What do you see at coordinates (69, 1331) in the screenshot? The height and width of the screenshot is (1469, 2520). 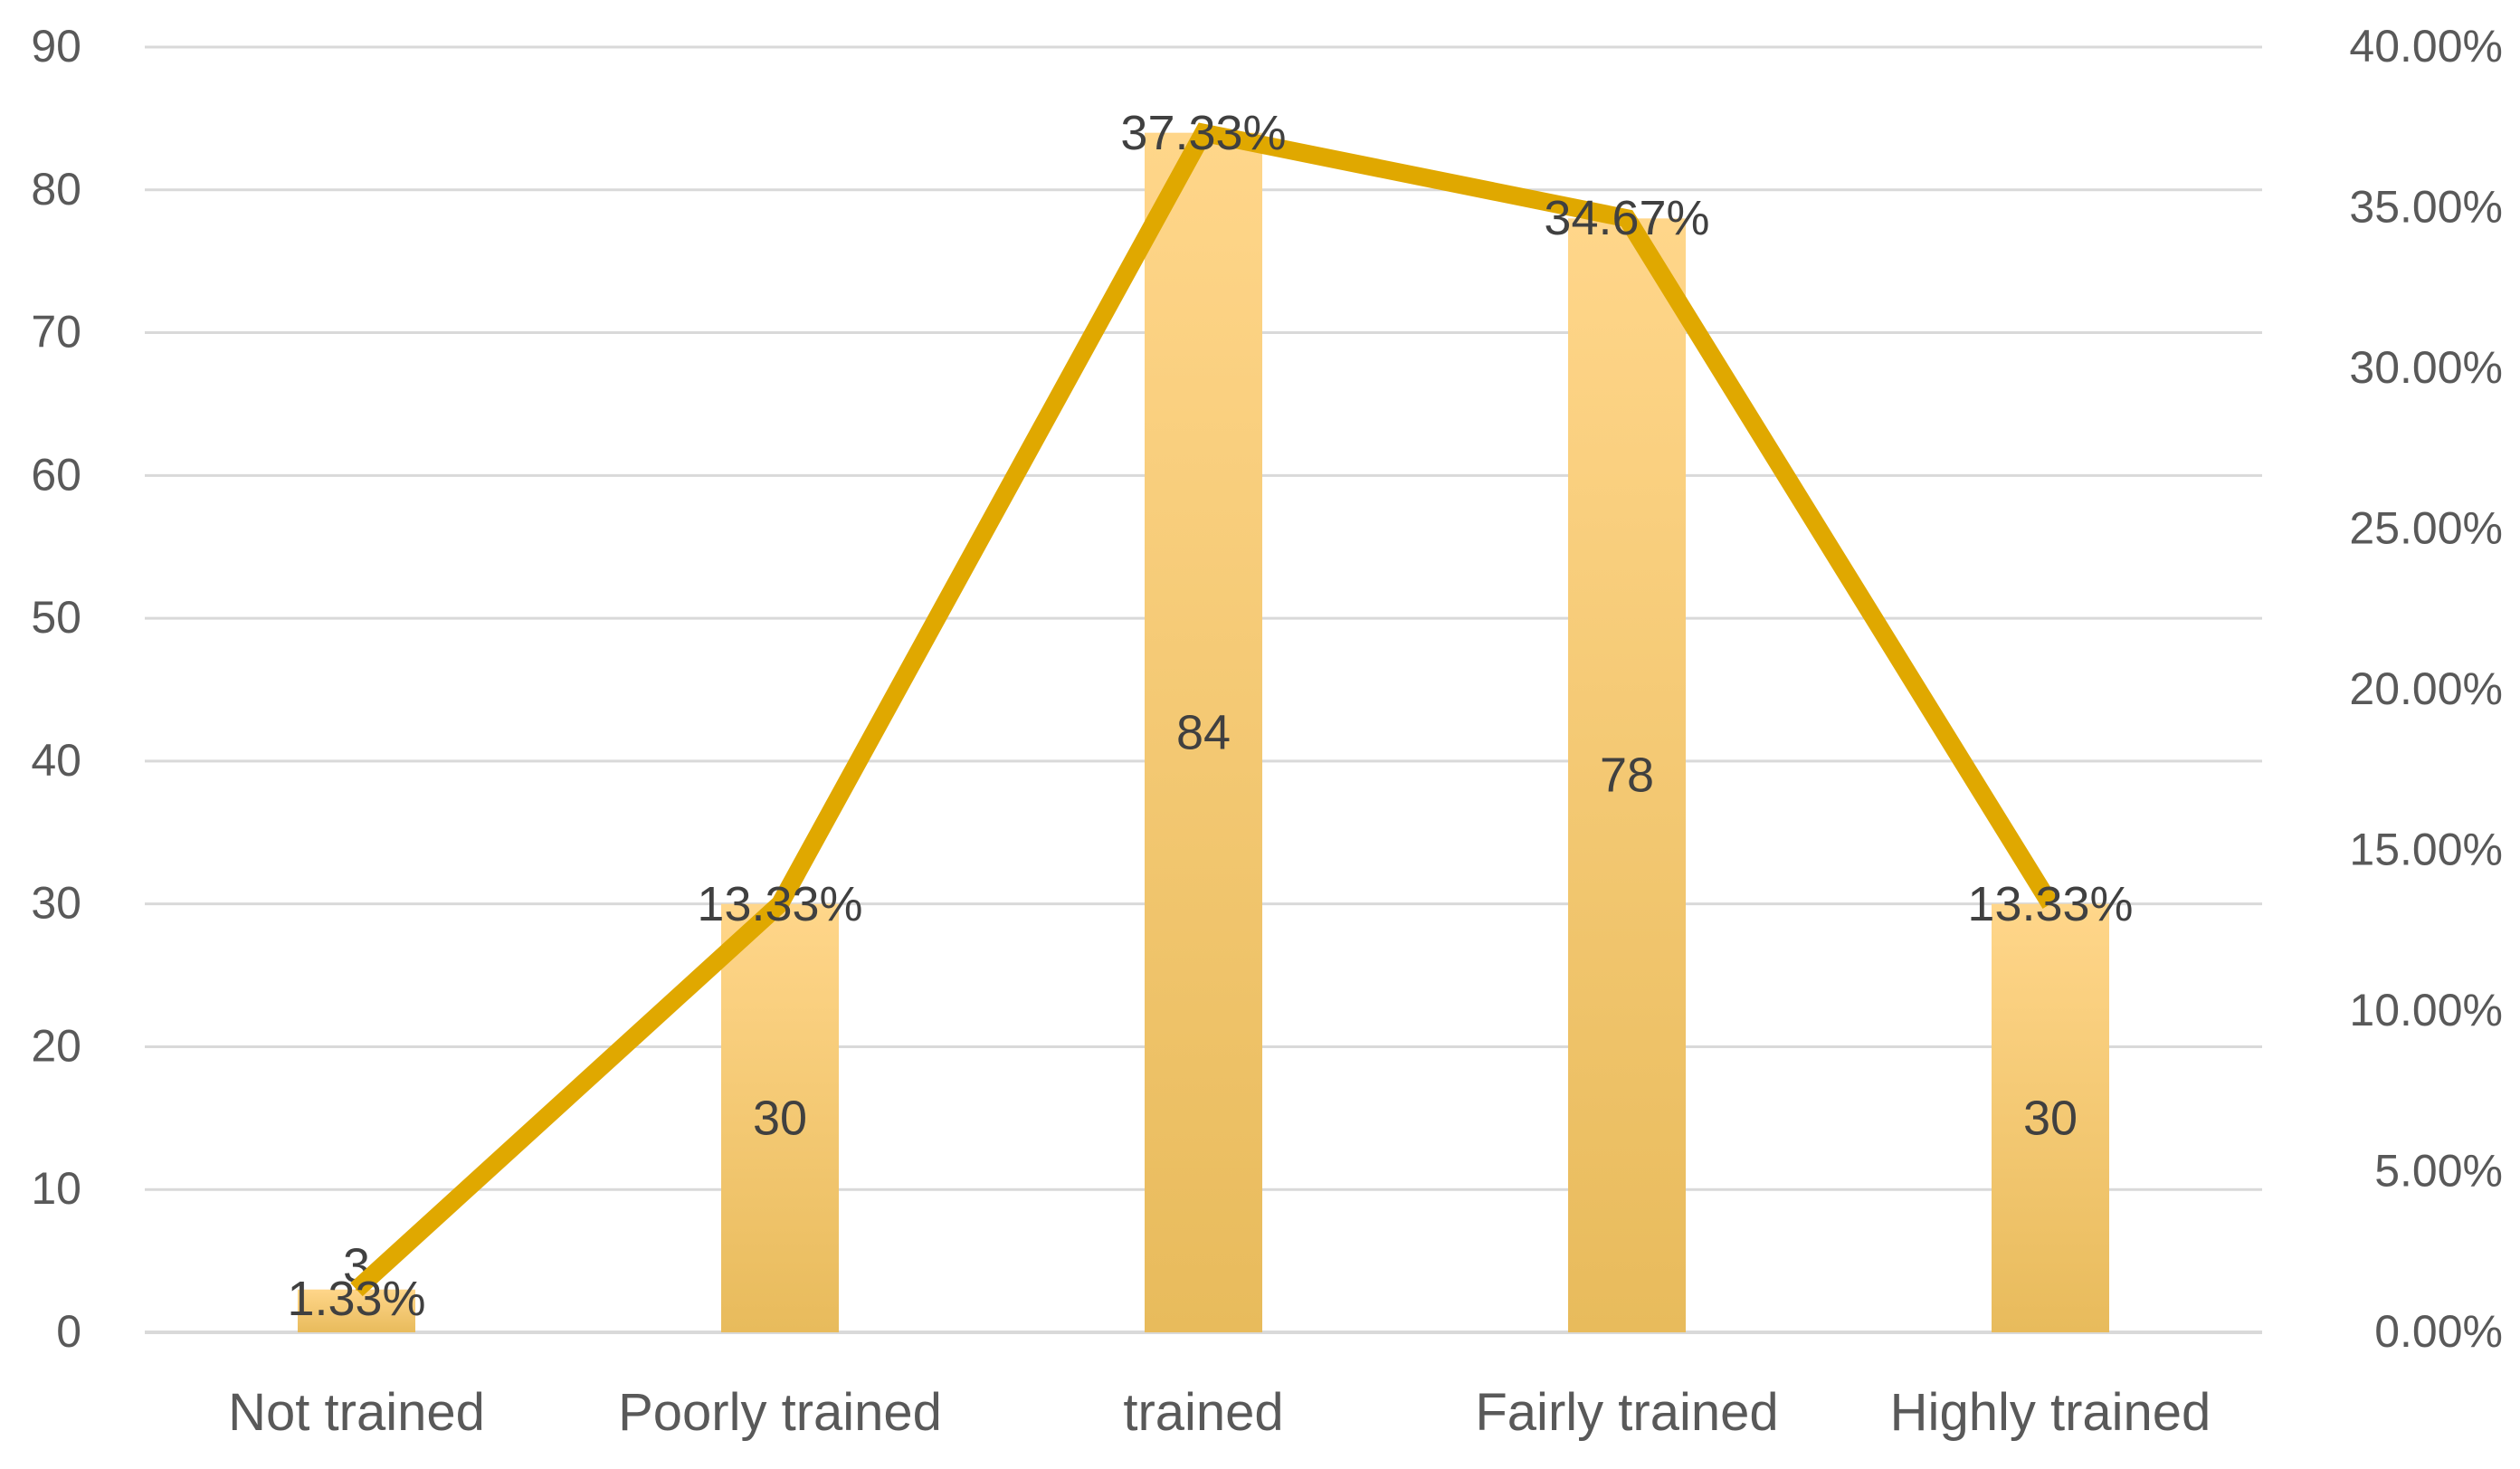 I see `left-axis-tick-label: 0` at bounding box center [69, 1331].